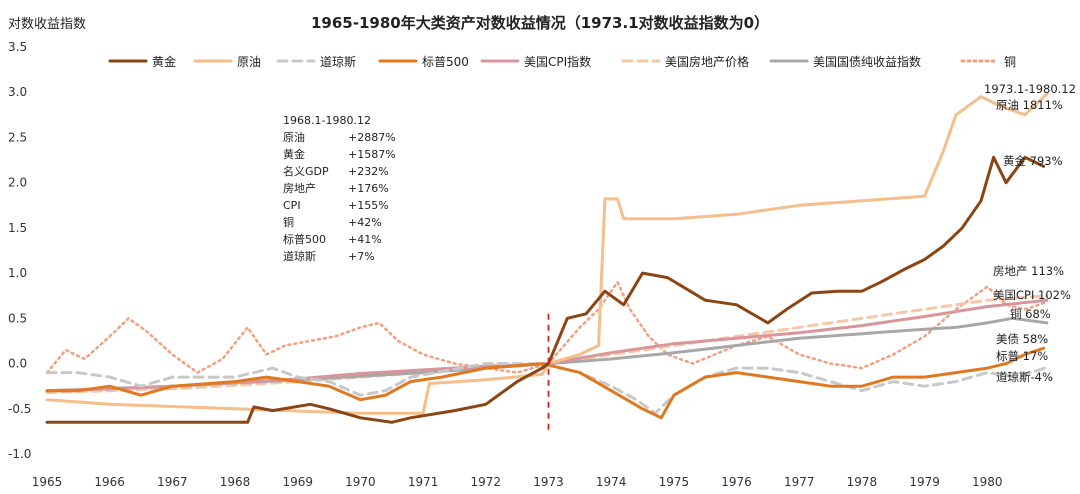 The image size is (1080, 494). Describe the element at coordinates (1032, 295) in the screenshot. I see `end-label: 美国CPI 102%` at that location.